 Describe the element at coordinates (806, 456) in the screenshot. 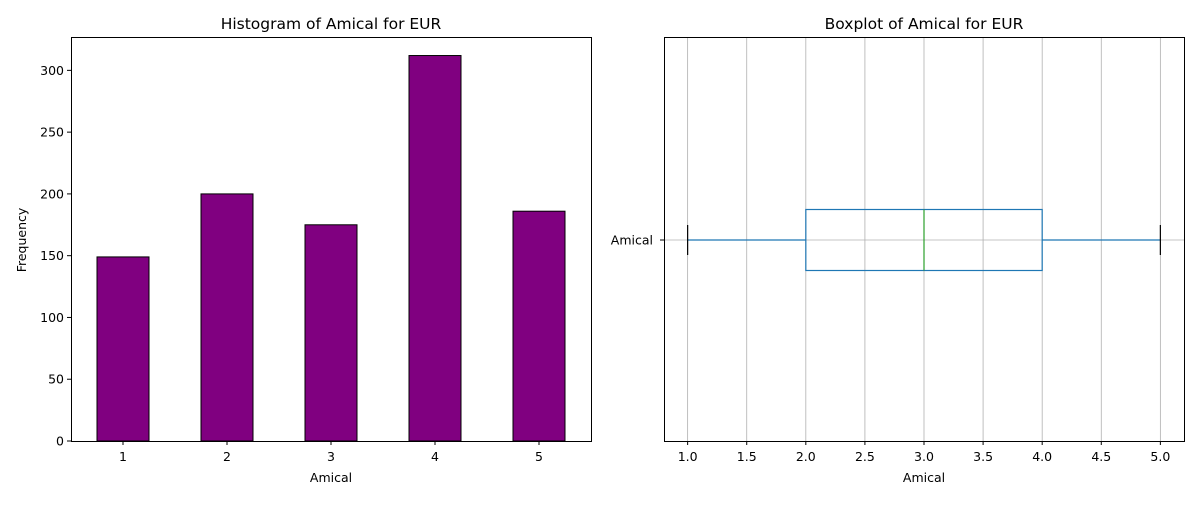

I see `boxplot-x-tick-label: 2.0` at that location.